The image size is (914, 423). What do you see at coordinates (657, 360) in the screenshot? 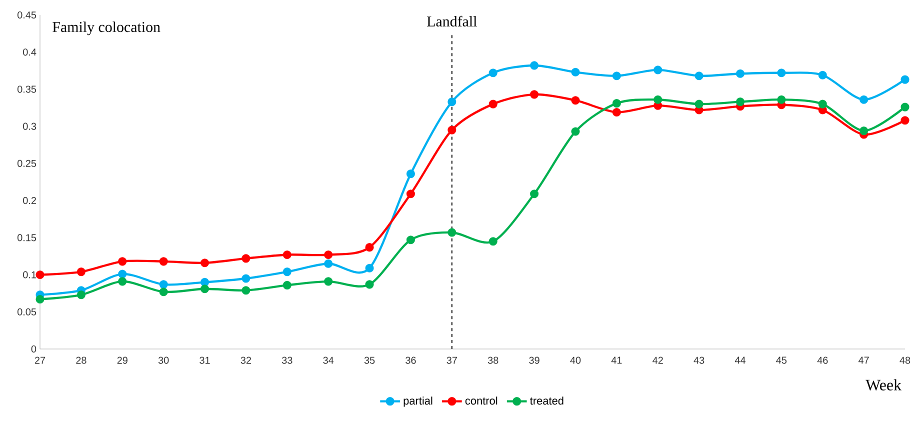
I see `x-tick-label: 42` at bounding box center [657, 360].